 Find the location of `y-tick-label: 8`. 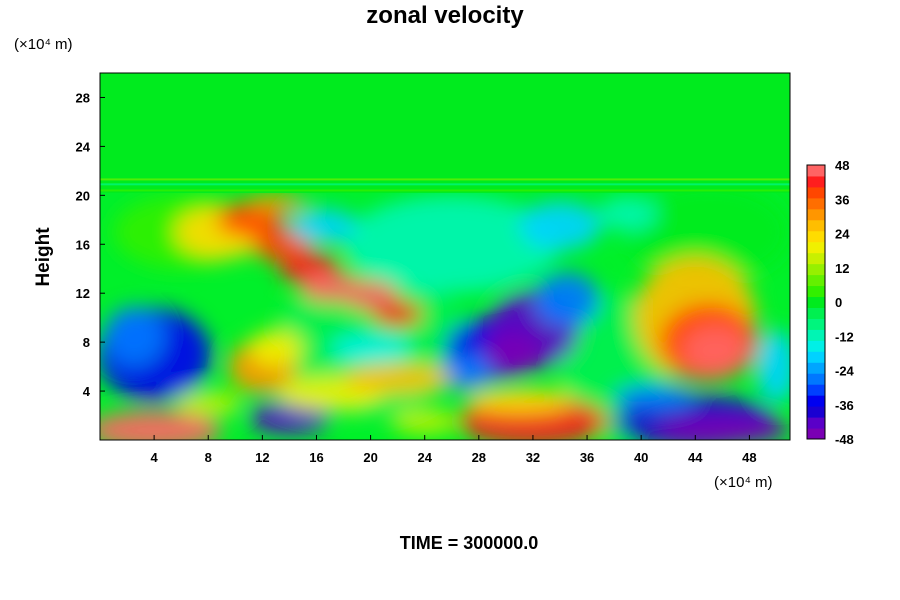

y-tick-label: 8 is located at coordinates (86, 342).